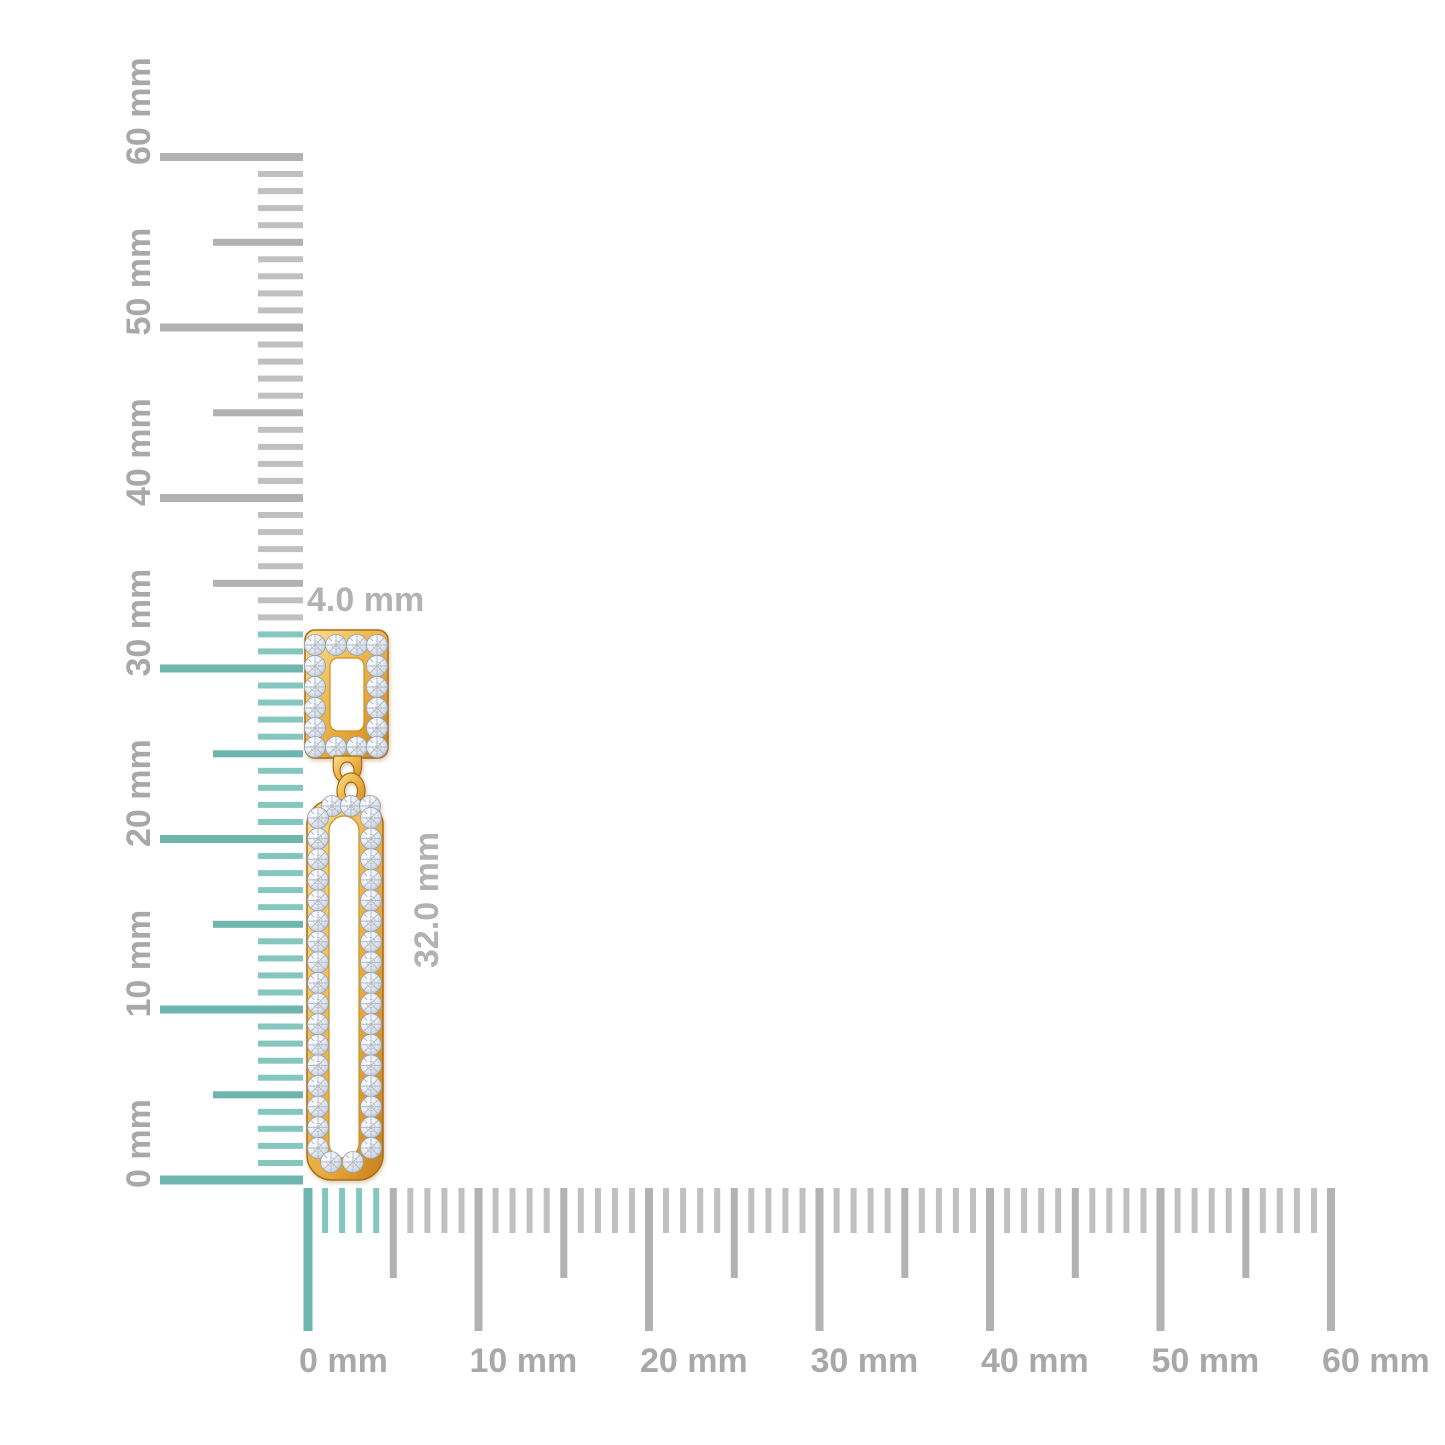  Describe the element at coordinates (1177, 1210) in the screenshot. I see `h-tick-51mm` at that location.